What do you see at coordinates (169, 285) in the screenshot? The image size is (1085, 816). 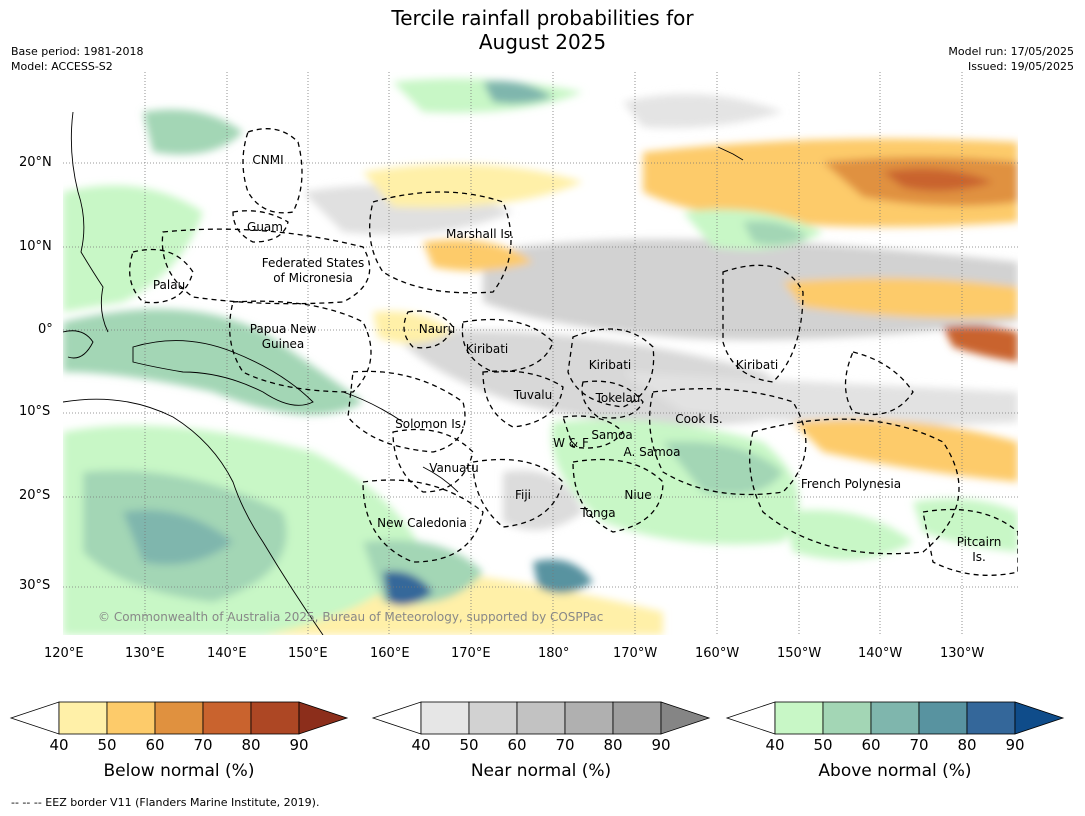 I see `label-palau: Palau` at bounding box center [169, 285].